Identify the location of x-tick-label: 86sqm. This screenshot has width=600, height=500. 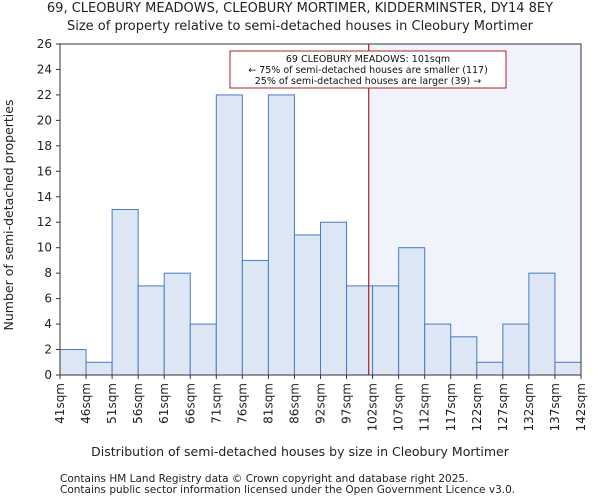
(294, 403).